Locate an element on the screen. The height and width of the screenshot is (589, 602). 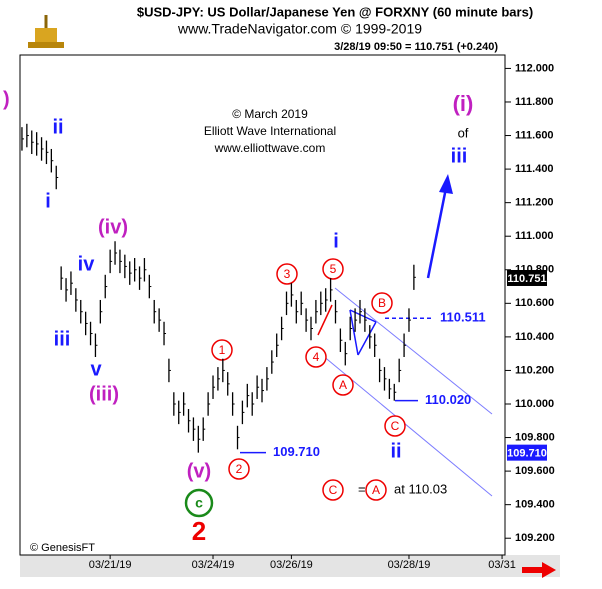
y-tick-label: 109.200 is located at coordinates (535, 538).